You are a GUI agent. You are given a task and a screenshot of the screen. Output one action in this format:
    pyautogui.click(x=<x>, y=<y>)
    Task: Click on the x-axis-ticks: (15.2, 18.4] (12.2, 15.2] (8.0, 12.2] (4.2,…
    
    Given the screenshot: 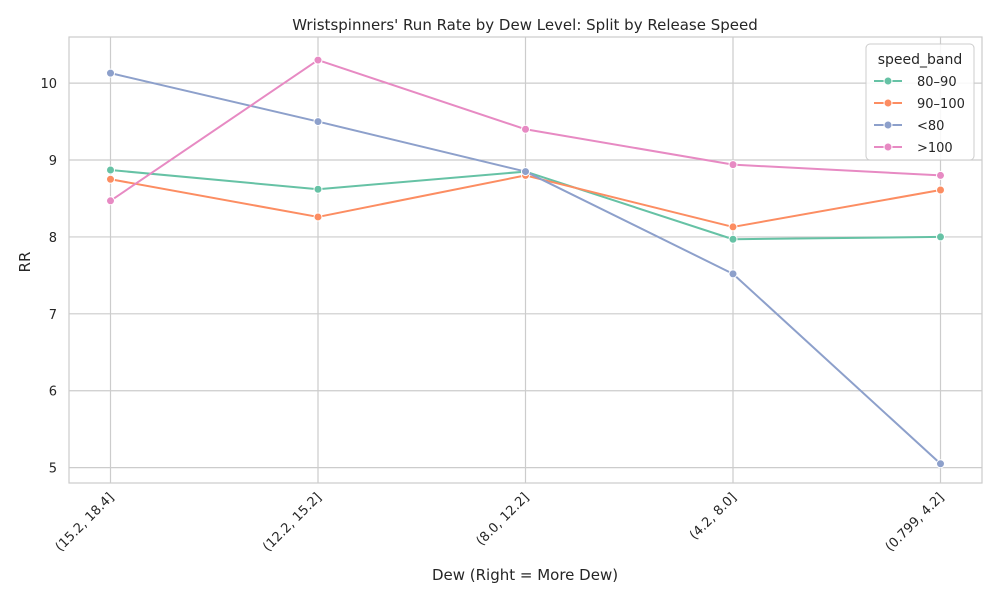 What is the action you would take?
    pyautogui.click(x=500, y=522)
    